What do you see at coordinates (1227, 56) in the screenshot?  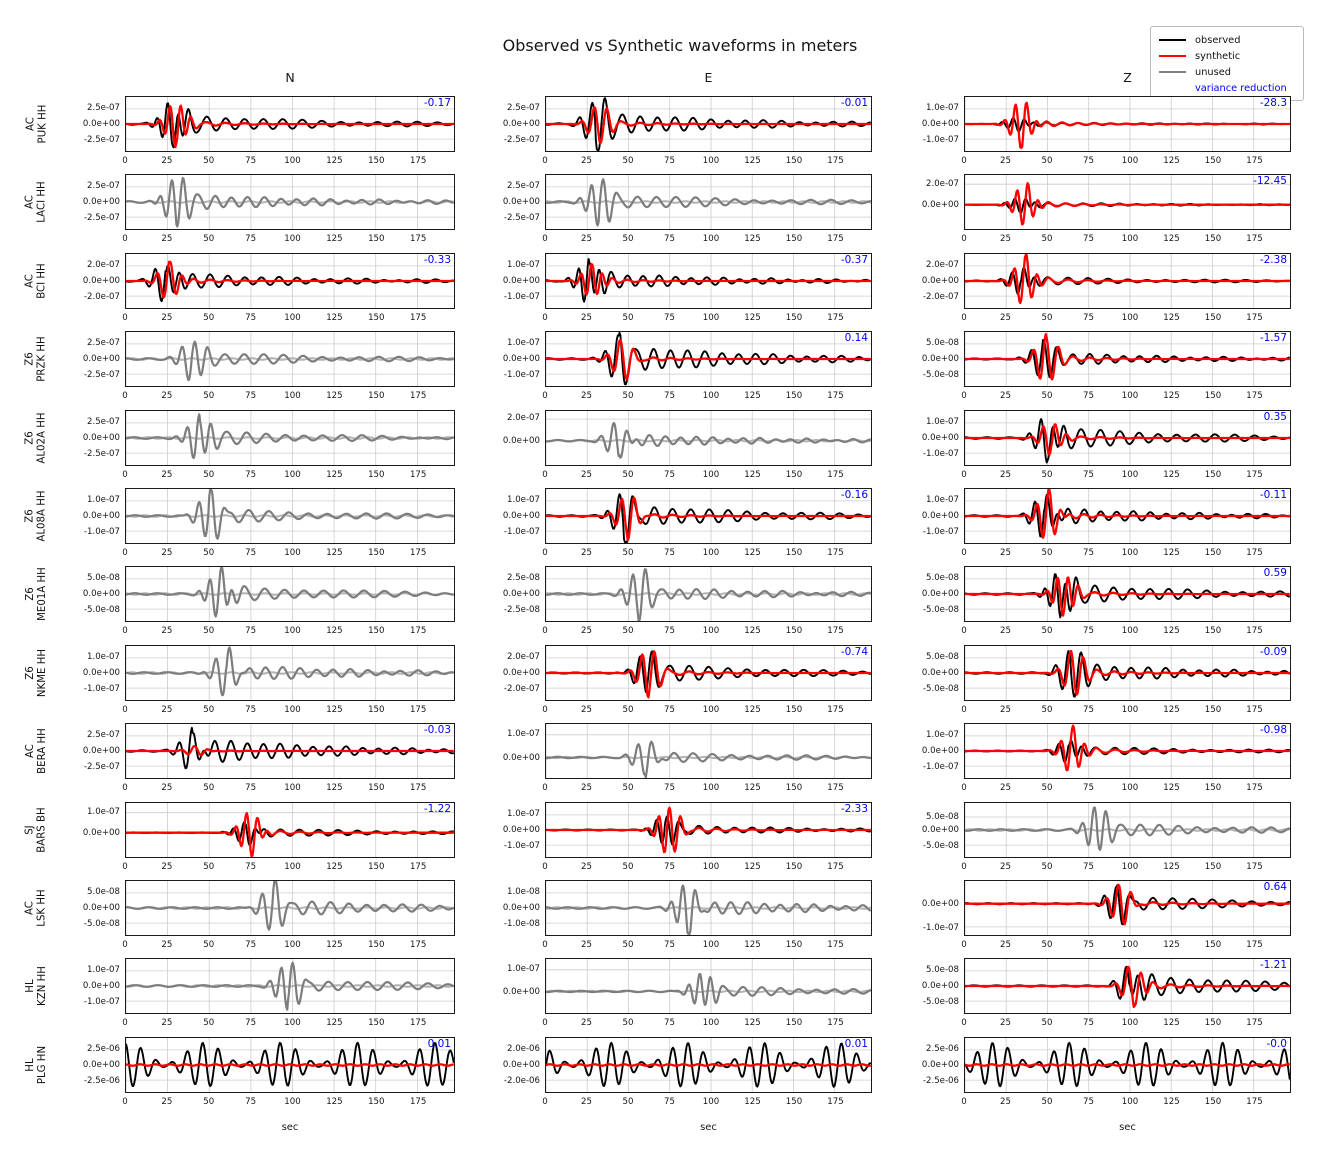 I see `legend-item: synthetic` at bounding box center [1227, 56].